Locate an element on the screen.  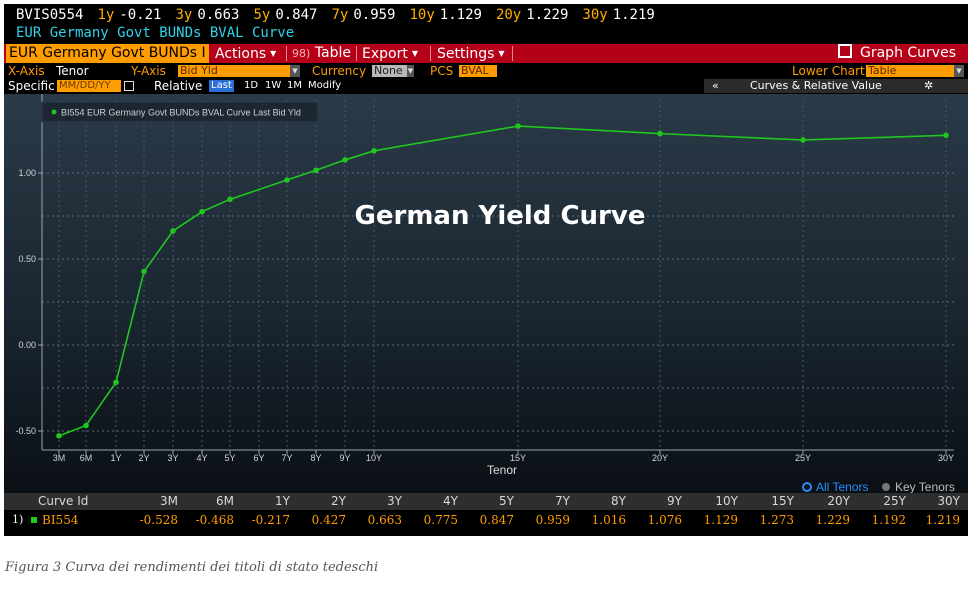
ticker-tenor: 10y is located at coordinates (422, 15).